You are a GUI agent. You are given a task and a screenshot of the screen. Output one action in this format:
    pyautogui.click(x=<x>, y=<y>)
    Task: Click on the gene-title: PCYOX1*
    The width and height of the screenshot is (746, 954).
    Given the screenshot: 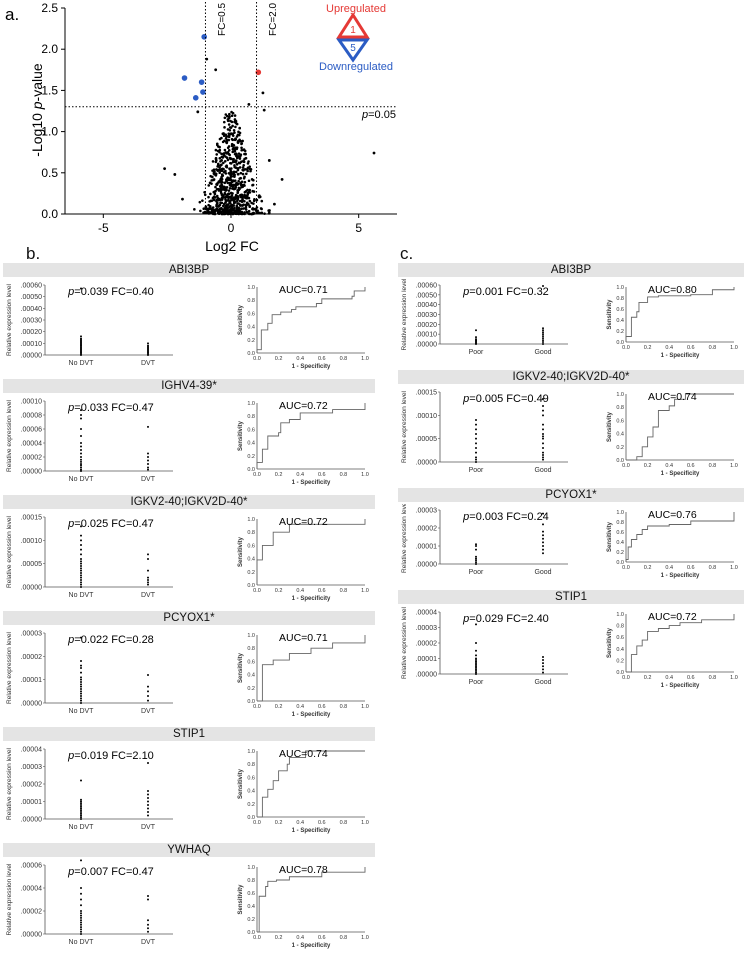 What is the action you would take?
    pyautogui.click(x=189, y=618)
    